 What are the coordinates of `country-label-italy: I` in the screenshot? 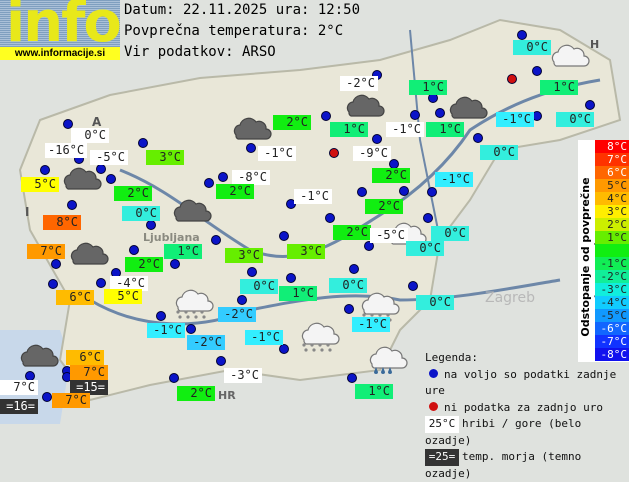 It's located at (27, 212).